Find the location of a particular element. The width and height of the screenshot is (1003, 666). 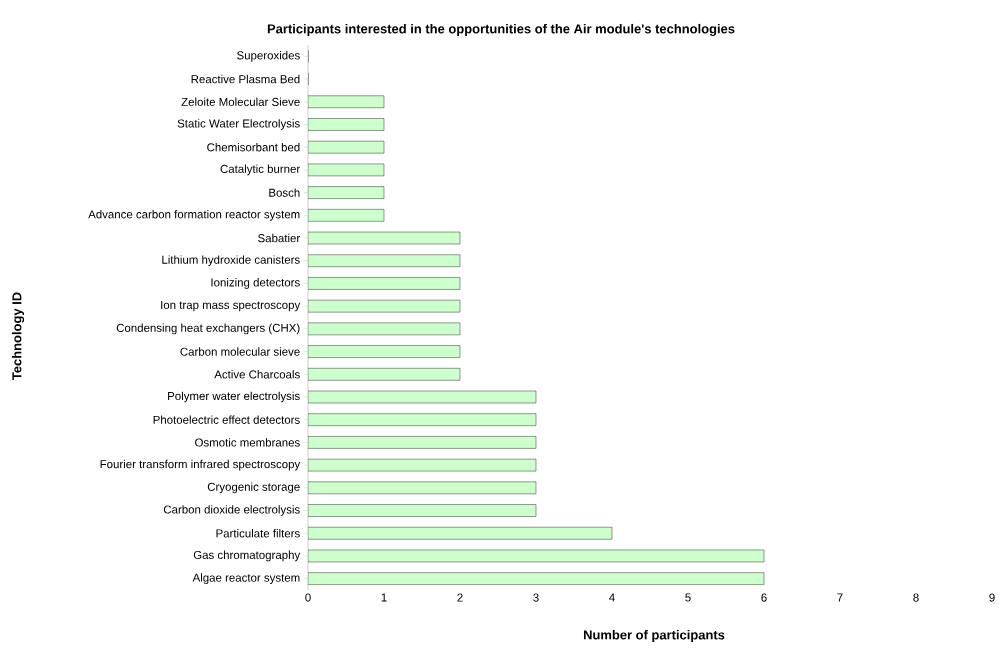

y-tick-label: Reactive Plasma Bed is located at coordinates (245, 79).